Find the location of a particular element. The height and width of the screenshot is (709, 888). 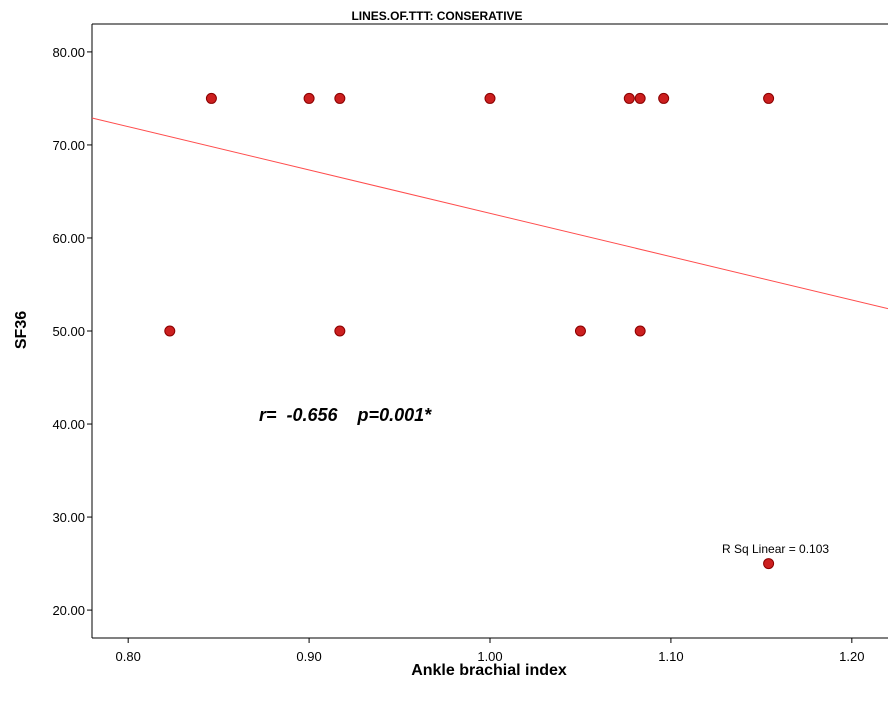

y-tick-label: 30.00 is located at coordinates (68, 517).